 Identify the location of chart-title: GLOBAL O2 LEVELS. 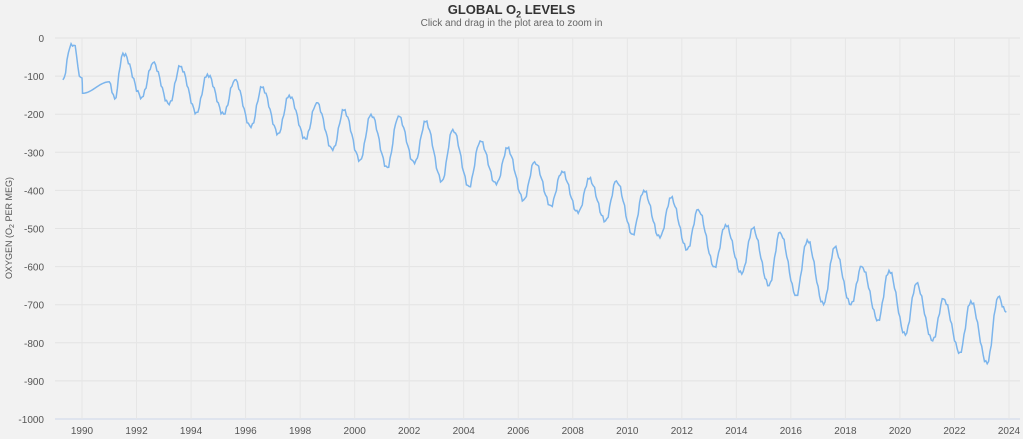
(511, 12).